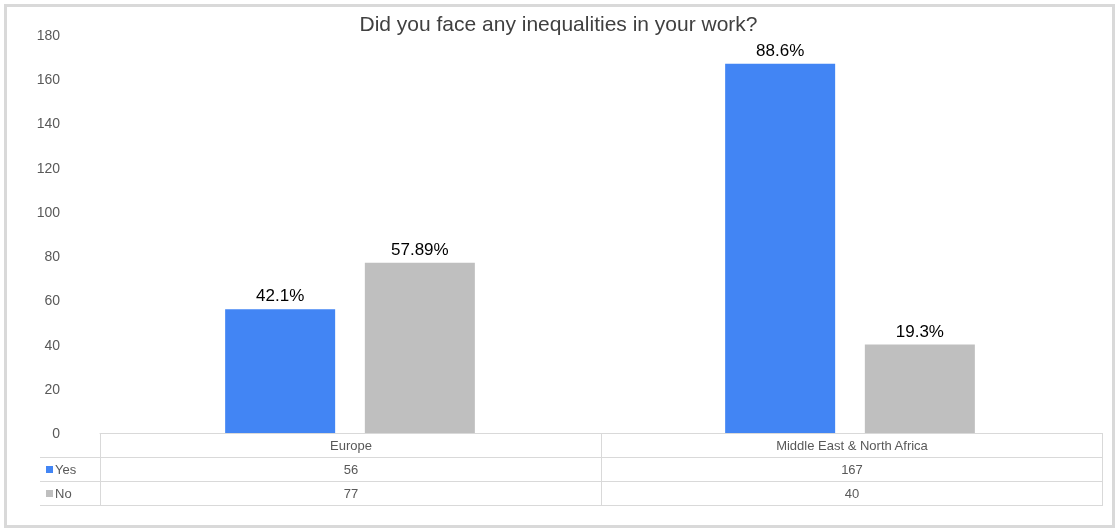 The width and height of the screenshot is (1117, 530). Describe the element at coordinates (351, 493) in the screenshot. I see `data-label: 77` at that location.